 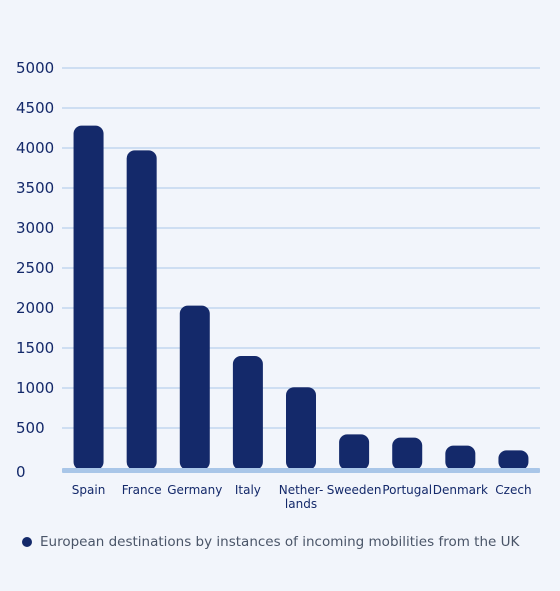 What do you see at coordinates (89, 490) in the screenshot?
I see `x-tick-label: Spain` at bounding box center [89, 490].